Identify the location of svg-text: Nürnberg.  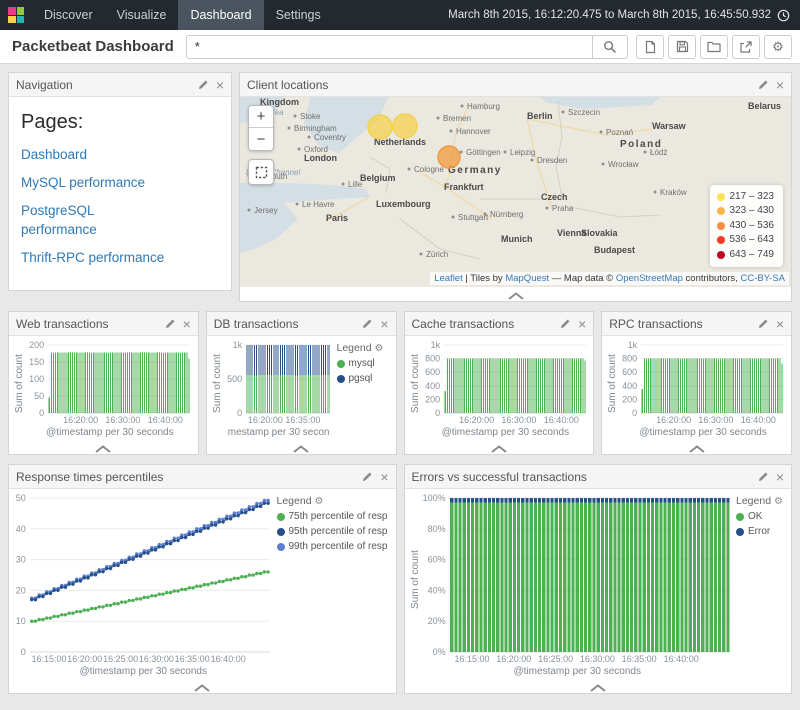
(506, 214).